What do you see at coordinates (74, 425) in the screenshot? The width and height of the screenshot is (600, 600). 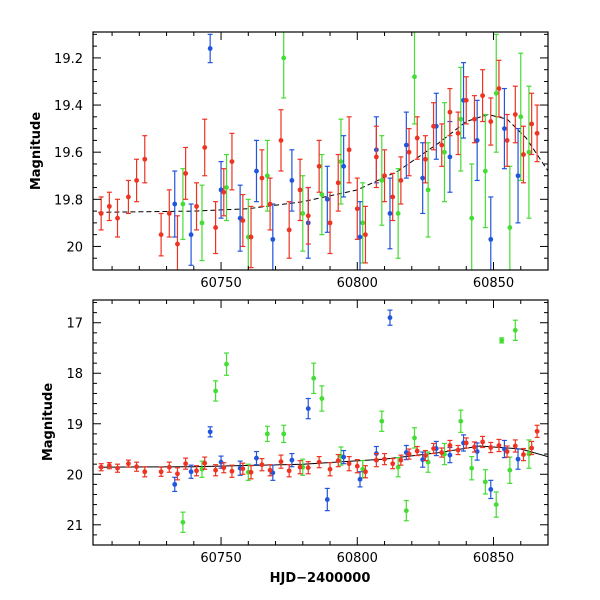 I see `bottom-y-tick-label: 19` at bounding box center [74, 425].